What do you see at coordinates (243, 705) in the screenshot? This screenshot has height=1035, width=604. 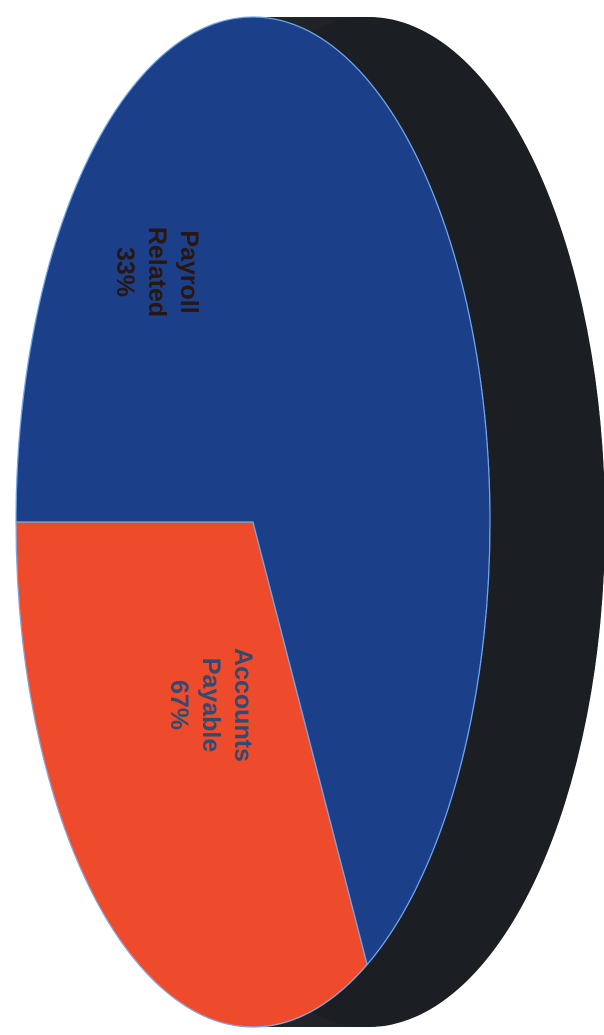 I see `data-label-accounts-payable-line-1: Accounts` at bounding box center [243, 705].